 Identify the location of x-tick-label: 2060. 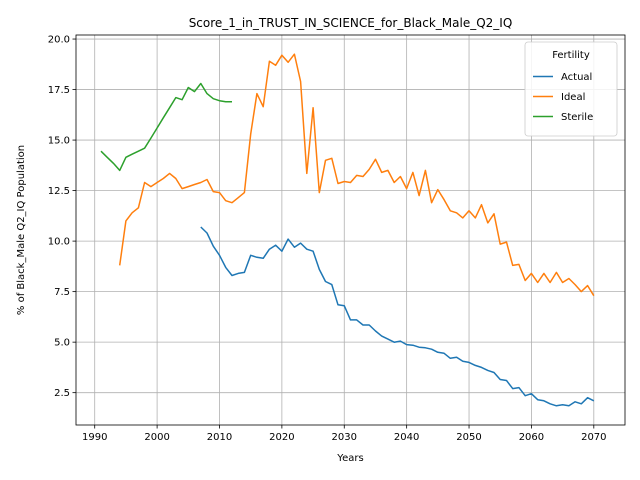
(531, 437).